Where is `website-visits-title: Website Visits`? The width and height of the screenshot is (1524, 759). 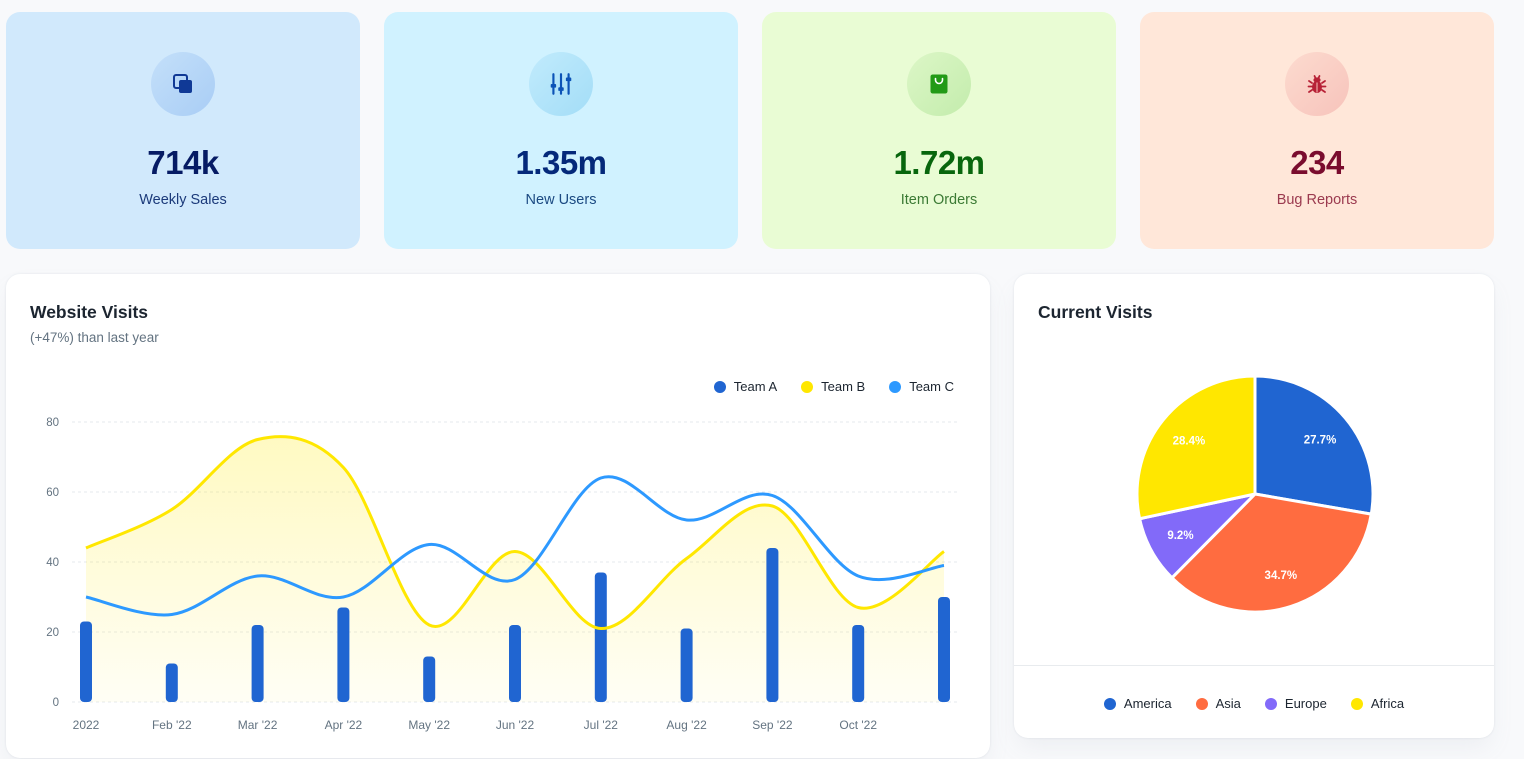
website-visits-title: Website Visits is located at coordinates (89, 312).